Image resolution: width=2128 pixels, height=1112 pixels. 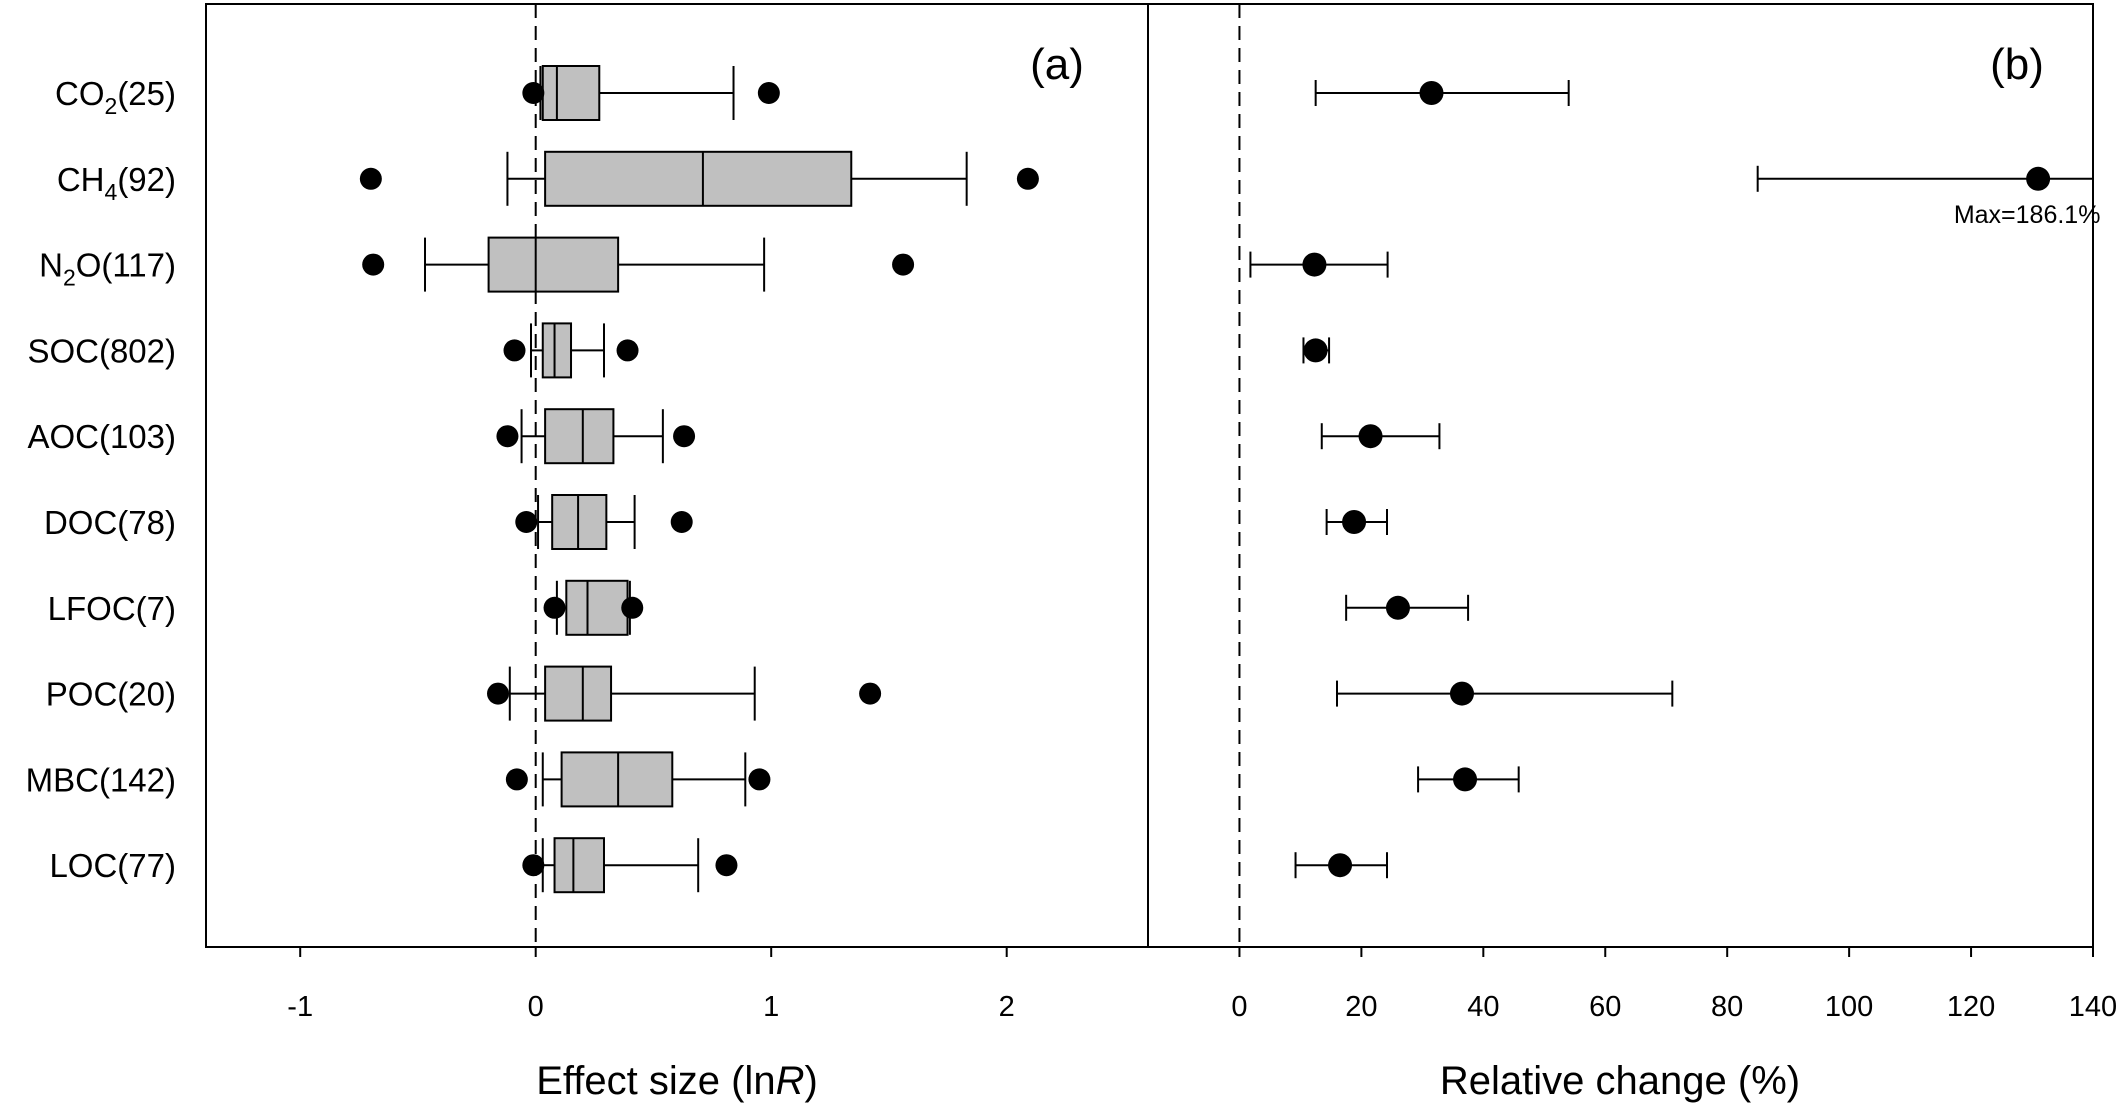 What do you see at coordinates (300, 1007) in the screenshot?
I see `x-tick-label: -1` at bounding box center [300, 1007].